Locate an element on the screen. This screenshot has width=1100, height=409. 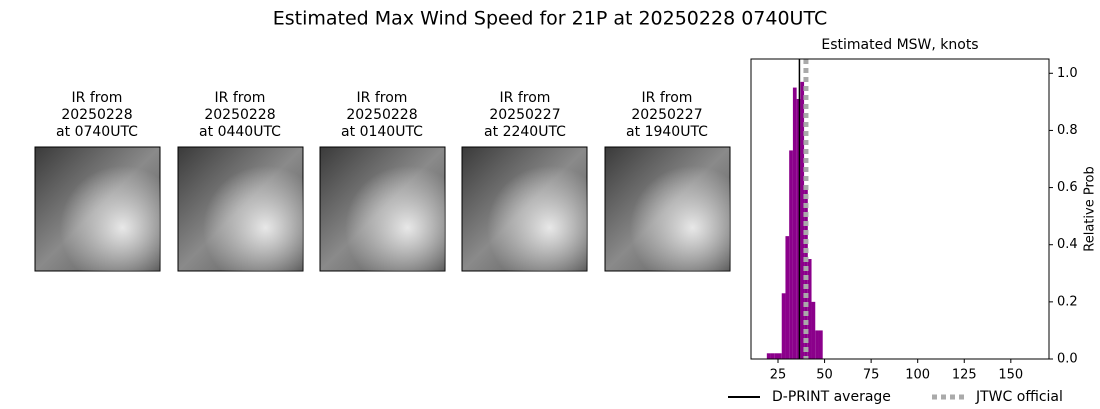
panel-title: at 2240UTC is located at coordinates (525, 132).